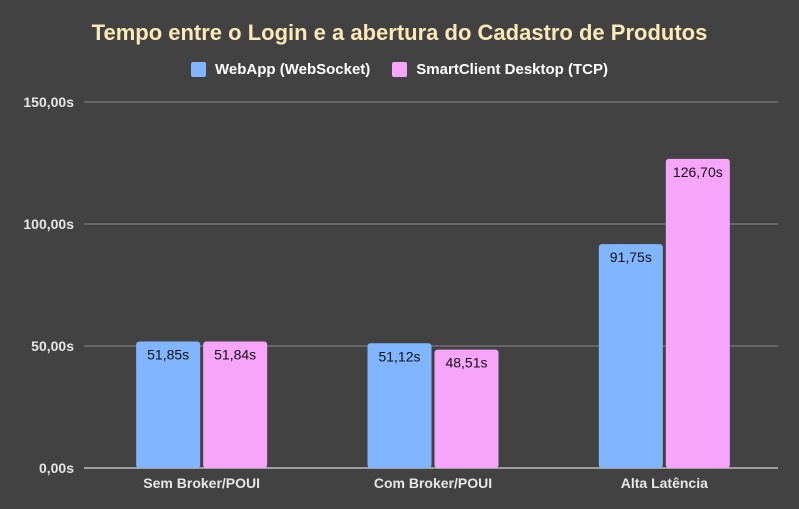 The height and width of the screenshot is (509, 799). Describe the element at coordinates (48, 102) in the screenshot. I see `y-tick-label: 150,00s` at that location.